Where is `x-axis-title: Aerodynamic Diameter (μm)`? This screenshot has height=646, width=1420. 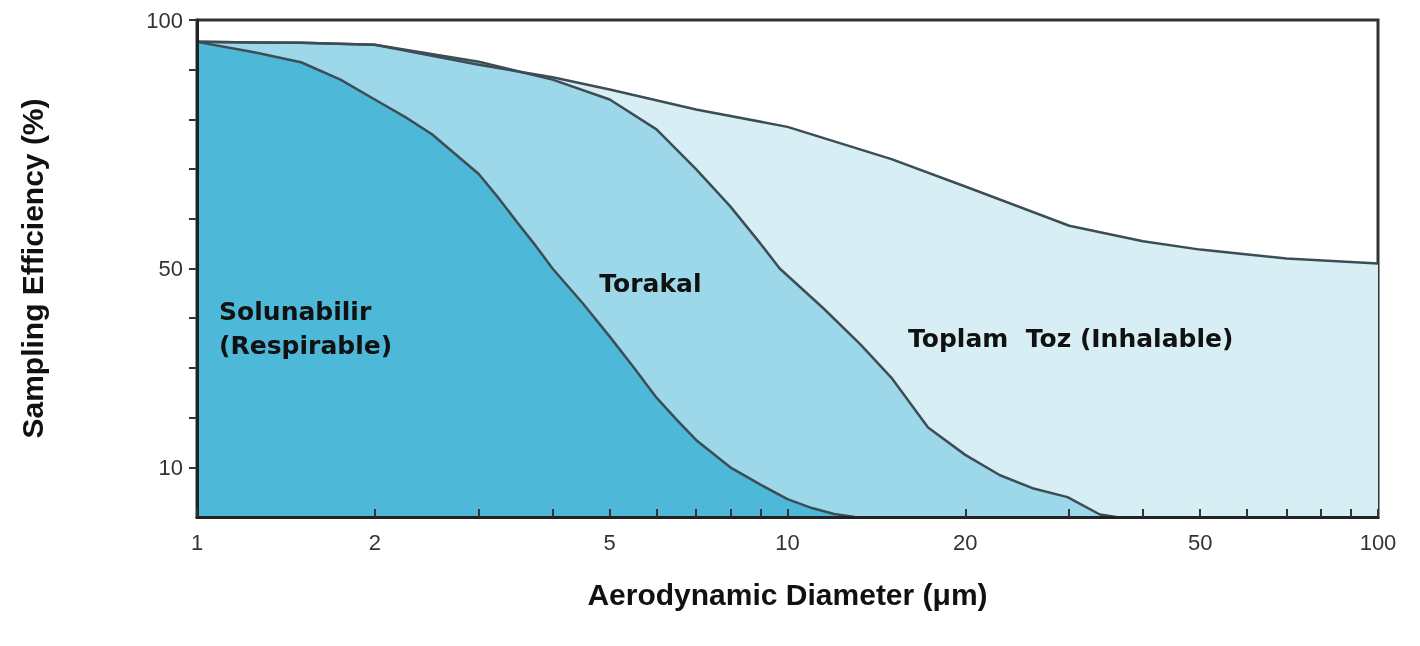 x-axis-title: Aerodynamic Diameter (μm) is located at coordinates (787, 594).